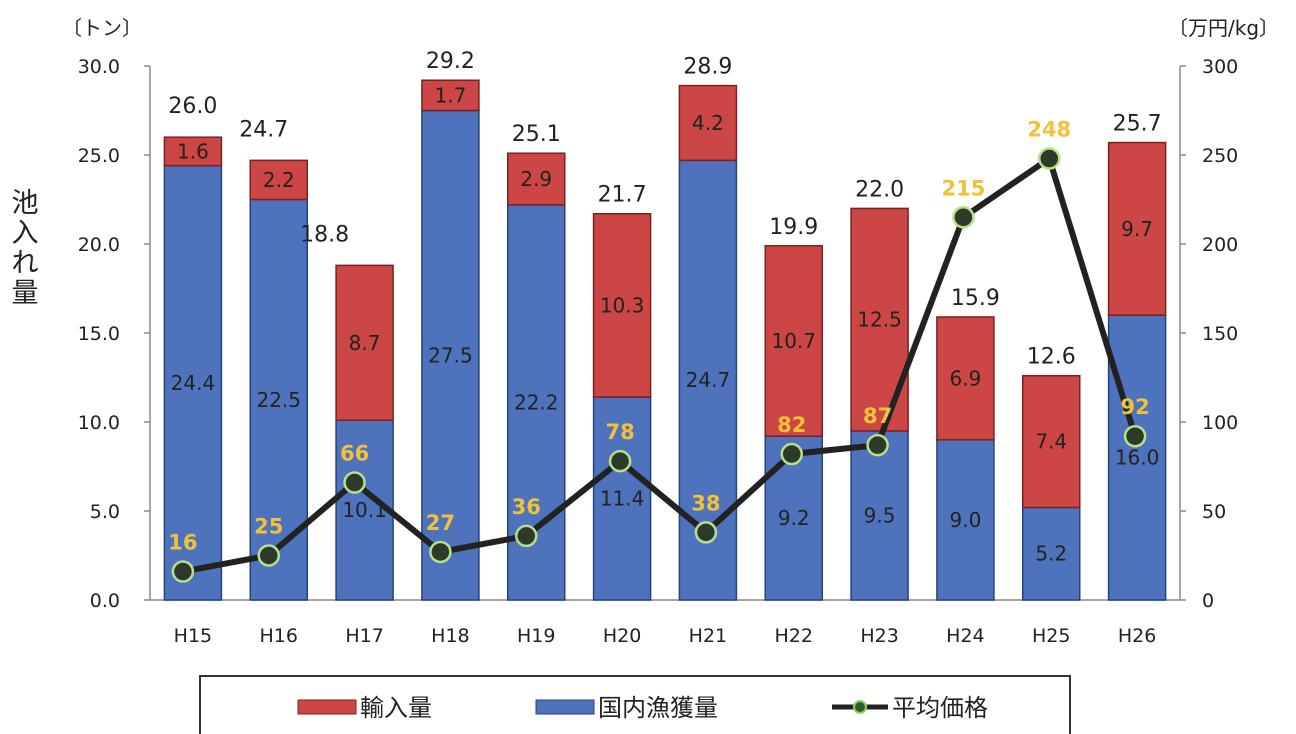 The image size is (1296, 734). I want to click on label-domestic: 10.1, so click(364, 510).